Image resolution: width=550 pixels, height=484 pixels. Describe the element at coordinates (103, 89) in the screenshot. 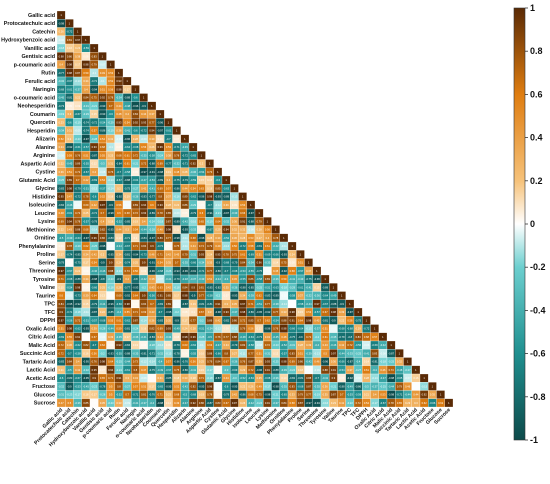

I see `cell-value: 0.51` at that location.